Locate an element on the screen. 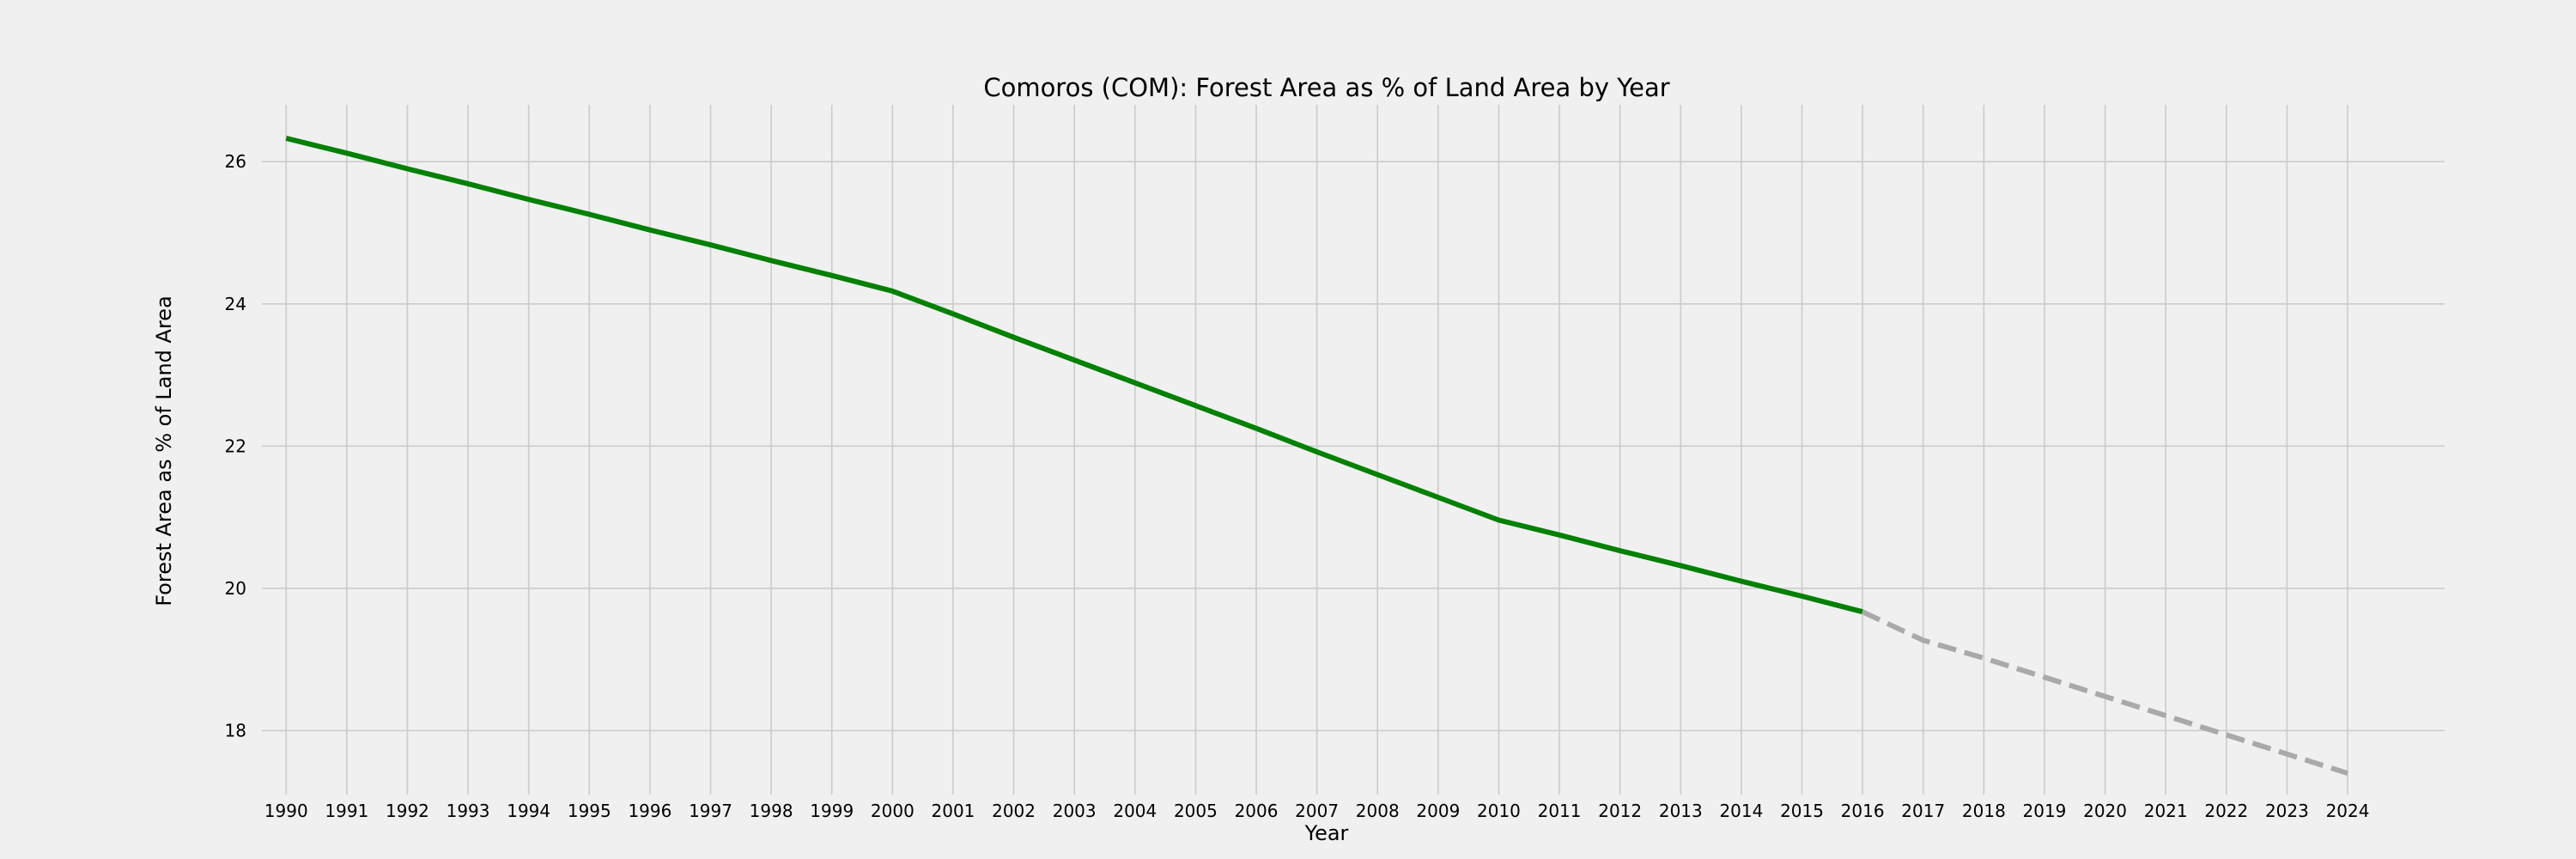  x-tick-label: 1992 is located at coordinates (408, 811).